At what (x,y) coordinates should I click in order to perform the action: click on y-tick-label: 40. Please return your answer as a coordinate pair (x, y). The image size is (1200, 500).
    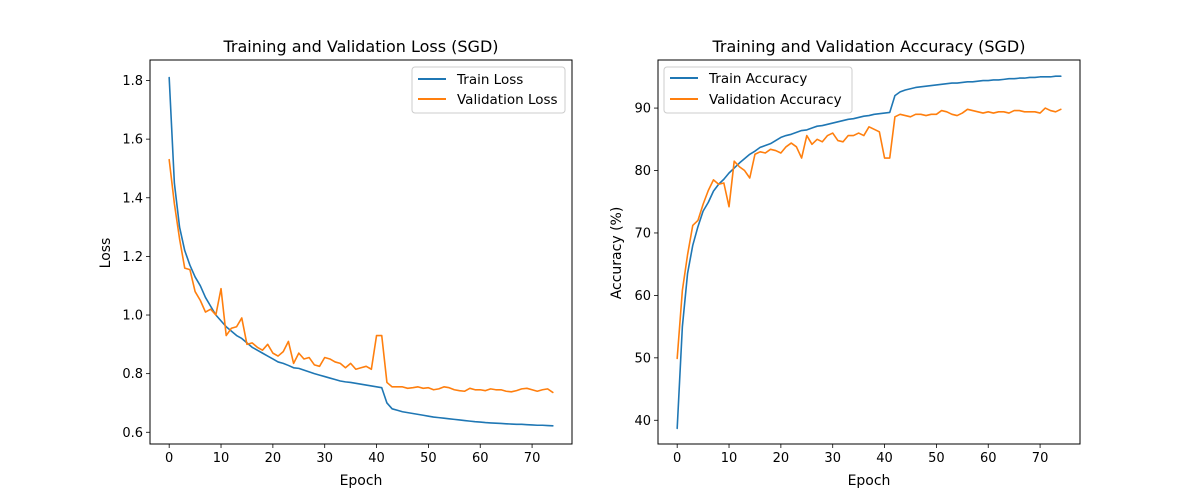
    Looking at the image, I should click on (642, 421).